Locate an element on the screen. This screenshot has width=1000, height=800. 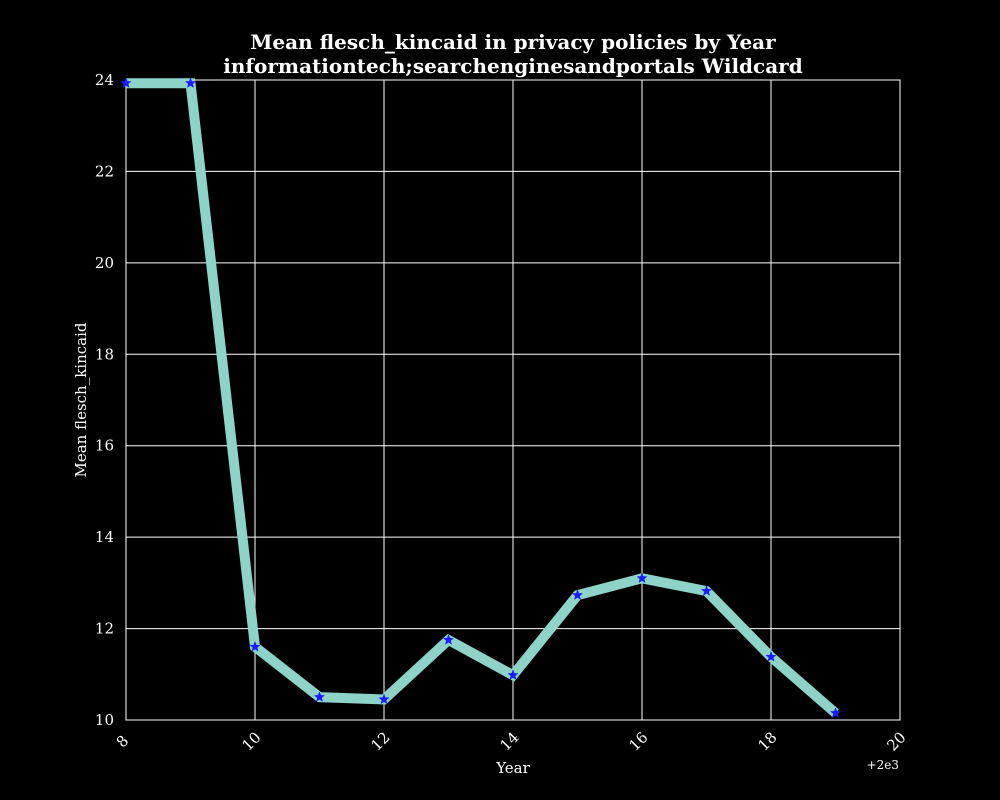
y-tick-label-1: 12 is located at coordinates (104, 629).